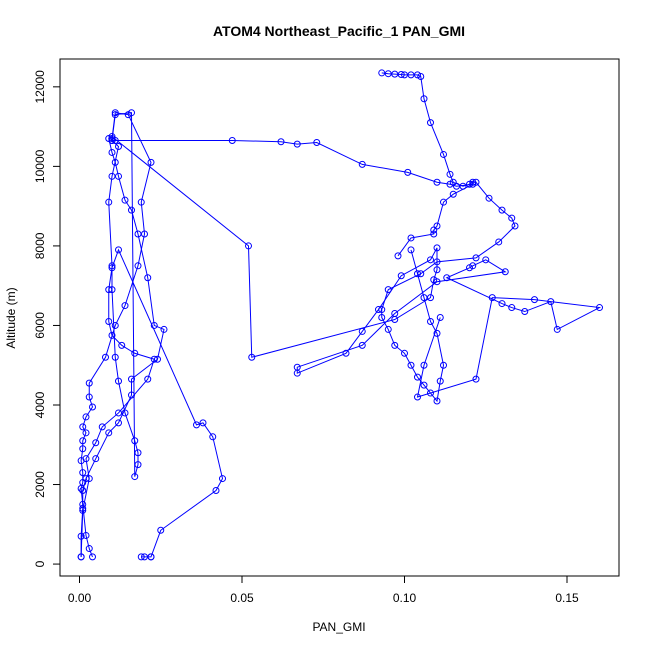 The image size is (650, 650). Describe the element at coordinates (40, 563) in the screenshot. I see `y-tick-label: 0` at that location.